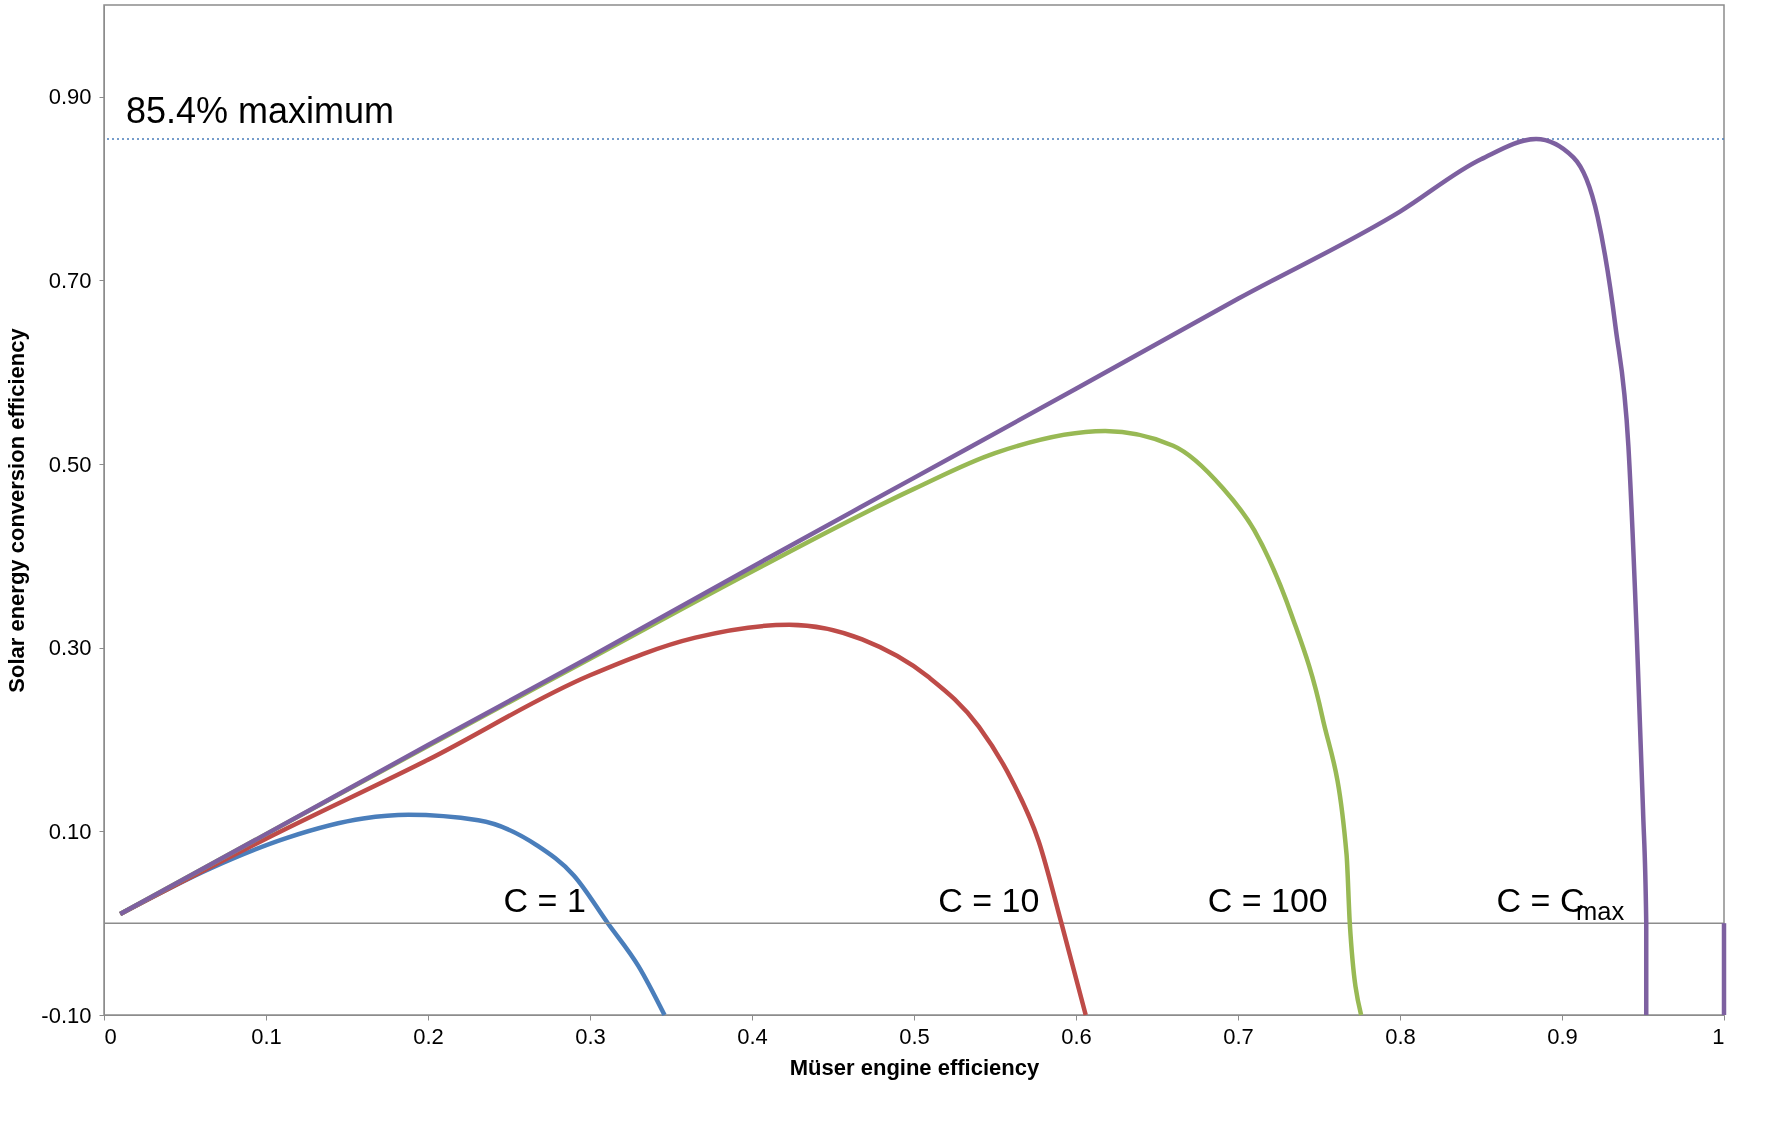  Describe the element at coordinates (70, 280) in the screenshot. I see `y-tick-label: 0.70` at that location.